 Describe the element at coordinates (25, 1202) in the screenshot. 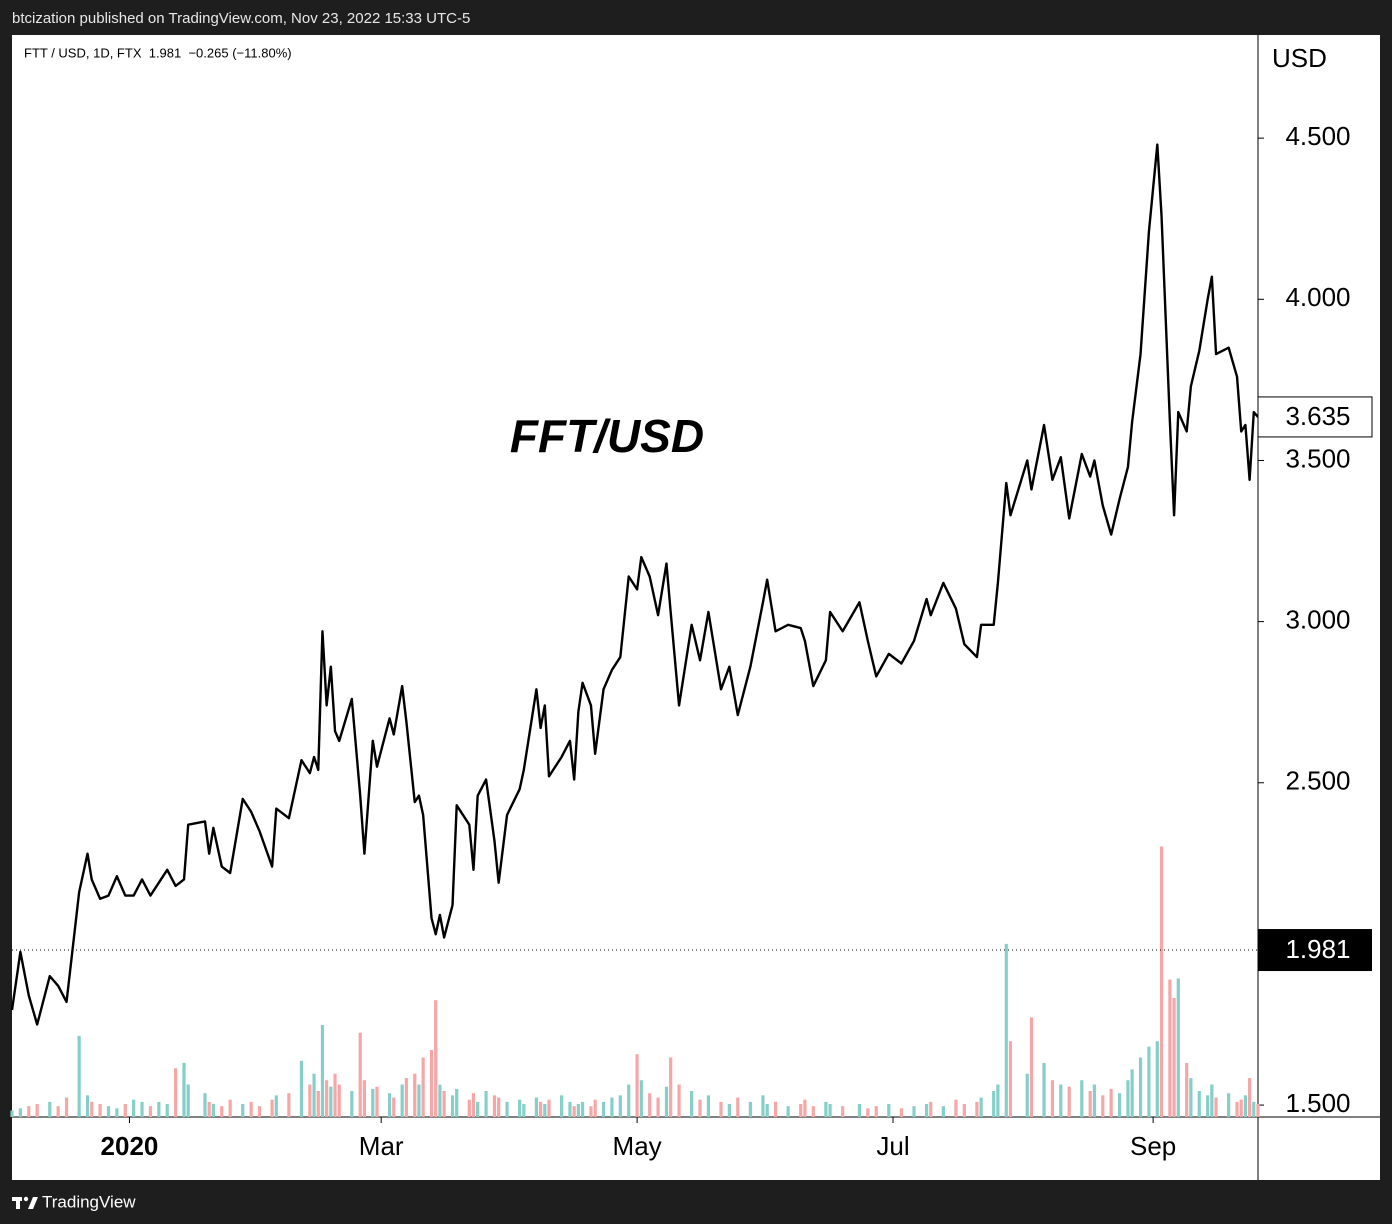

I see `footer-logo` at that location.